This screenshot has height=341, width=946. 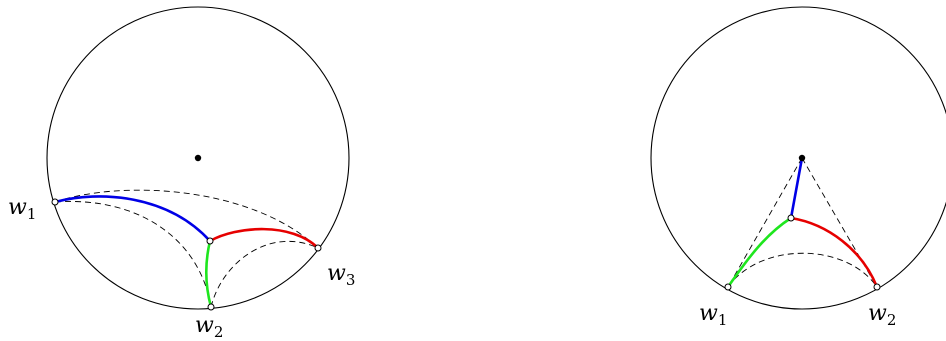 I want to click on left-label-w1: w1, so click(x=22, y=209).